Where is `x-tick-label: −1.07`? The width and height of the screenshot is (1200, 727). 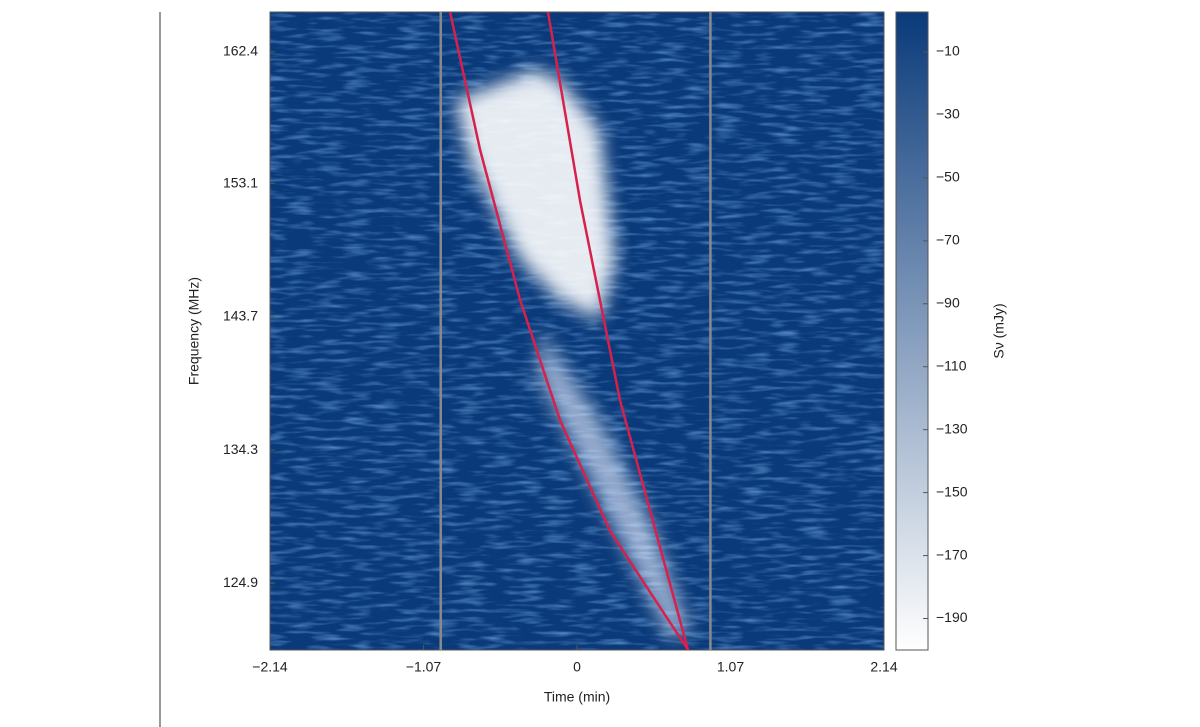 x-tick-label: −1.07 is located at coordinates (424, 667).